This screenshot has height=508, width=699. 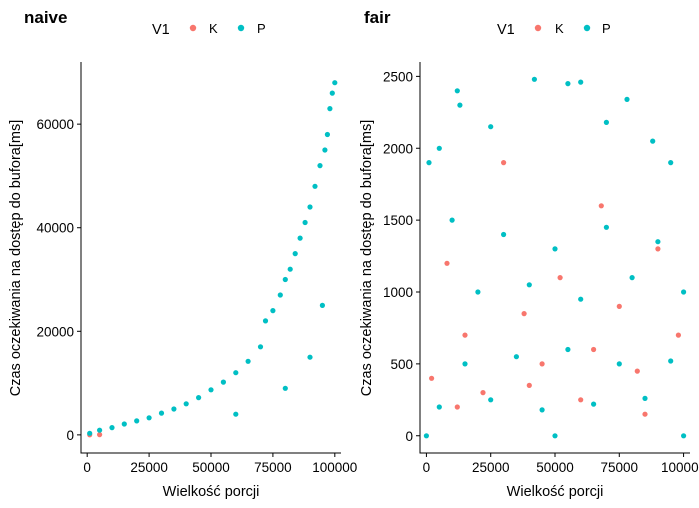 I want to click on legend-label-p-fair: P, so click(x=606, y=28).